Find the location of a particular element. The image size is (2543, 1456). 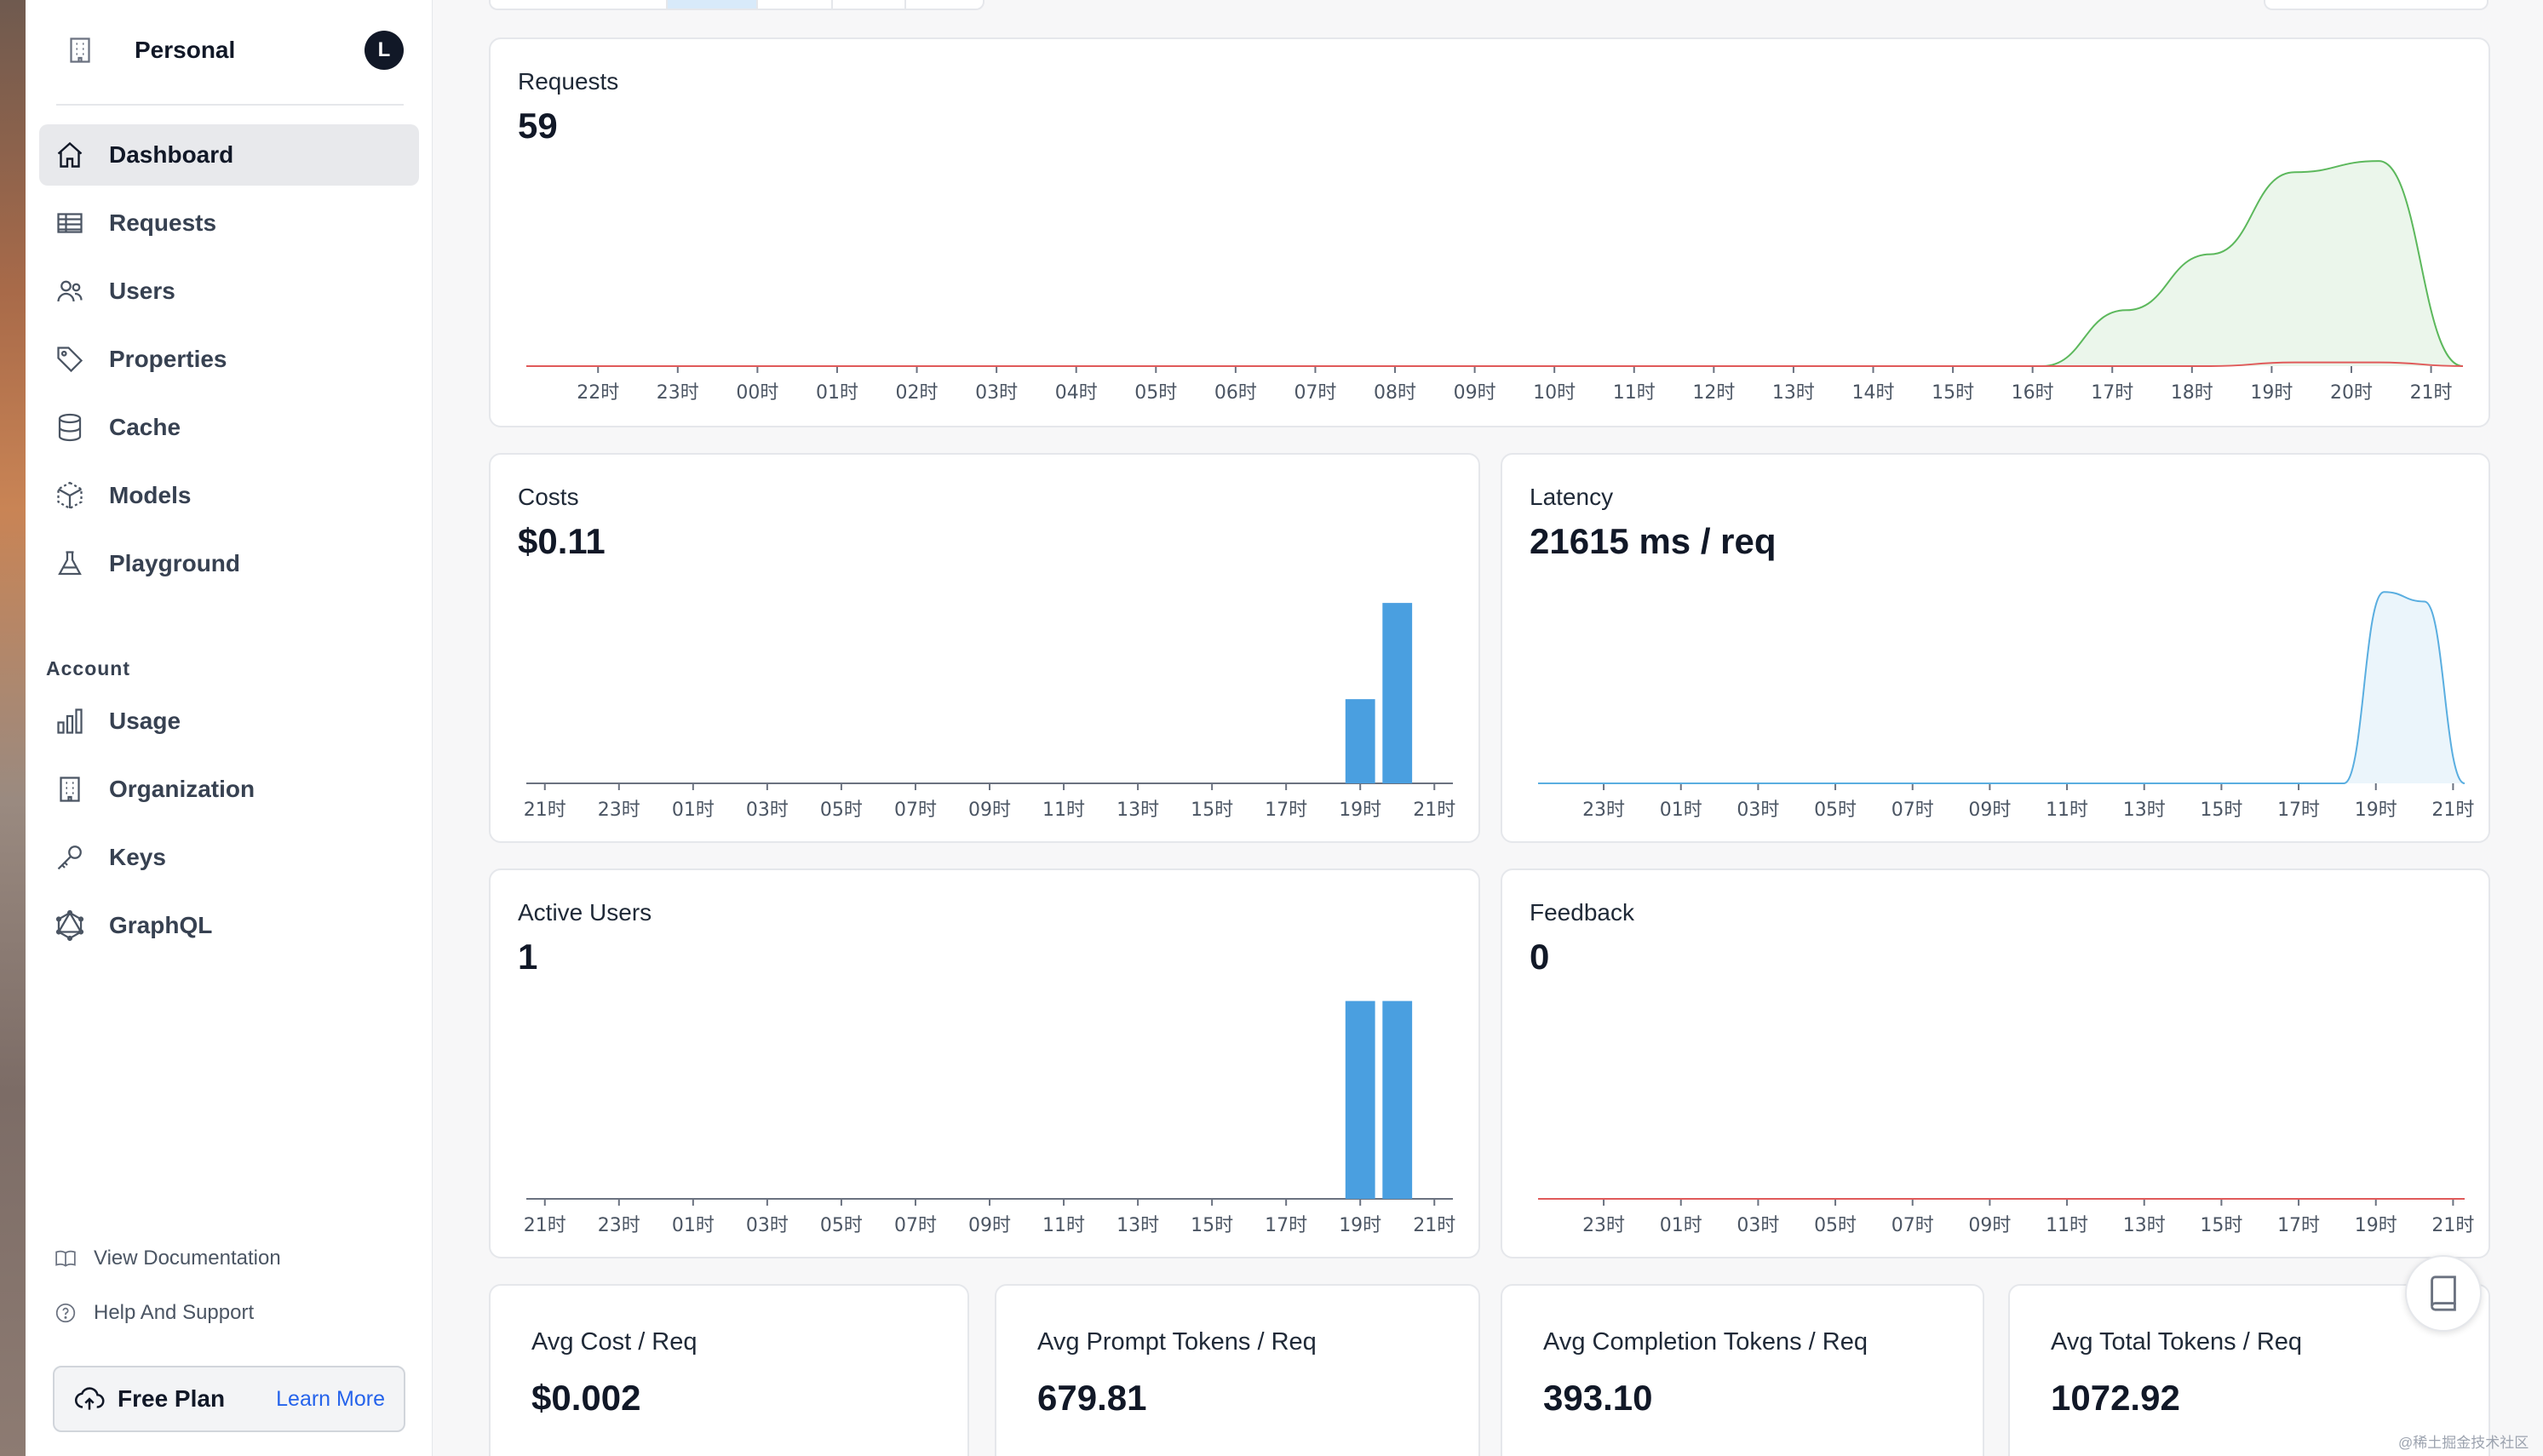

view-documentation-link: View Documentation is located at coordinates (167, 1258).